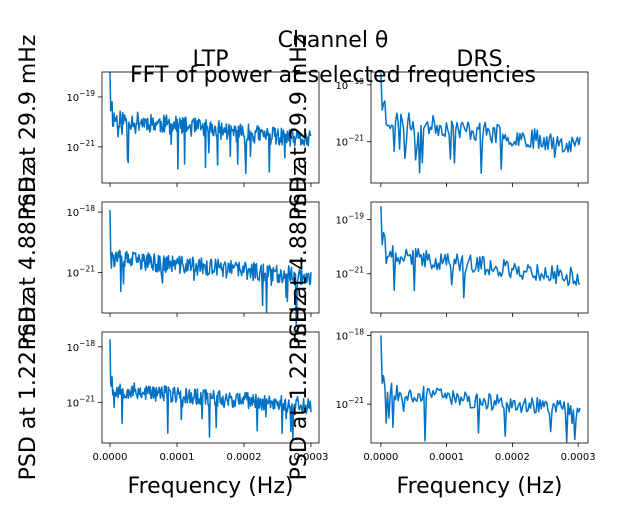 The height and width of the screenshot is (515, 624). What do you see at coordinates (333, 75) in the screenshot?
I see `figure-suptitle-line2: FFT of power at selected frequencies` at bounding box center [333, 75].